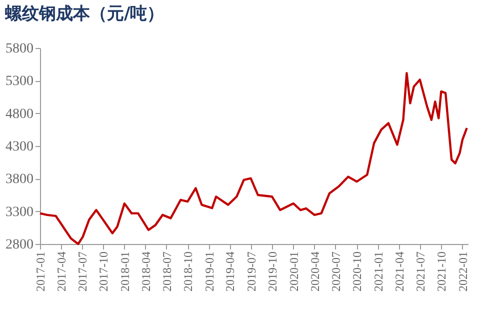 This screenshot has height=325, width=499. Describe the element at coordinates (20, 245) in the screenshot. I see `y-tick-label: 2800` at that location.